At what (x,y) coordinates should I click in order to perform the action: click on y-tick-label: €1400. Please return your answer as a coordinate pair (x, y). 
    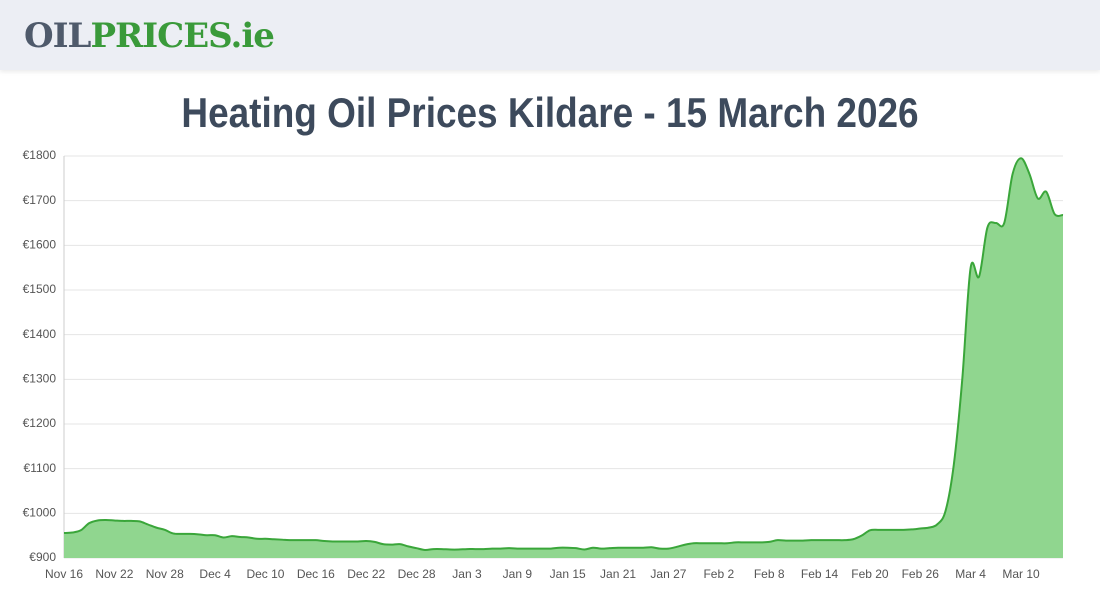
    Looking at the image, I should click on (40, 334).